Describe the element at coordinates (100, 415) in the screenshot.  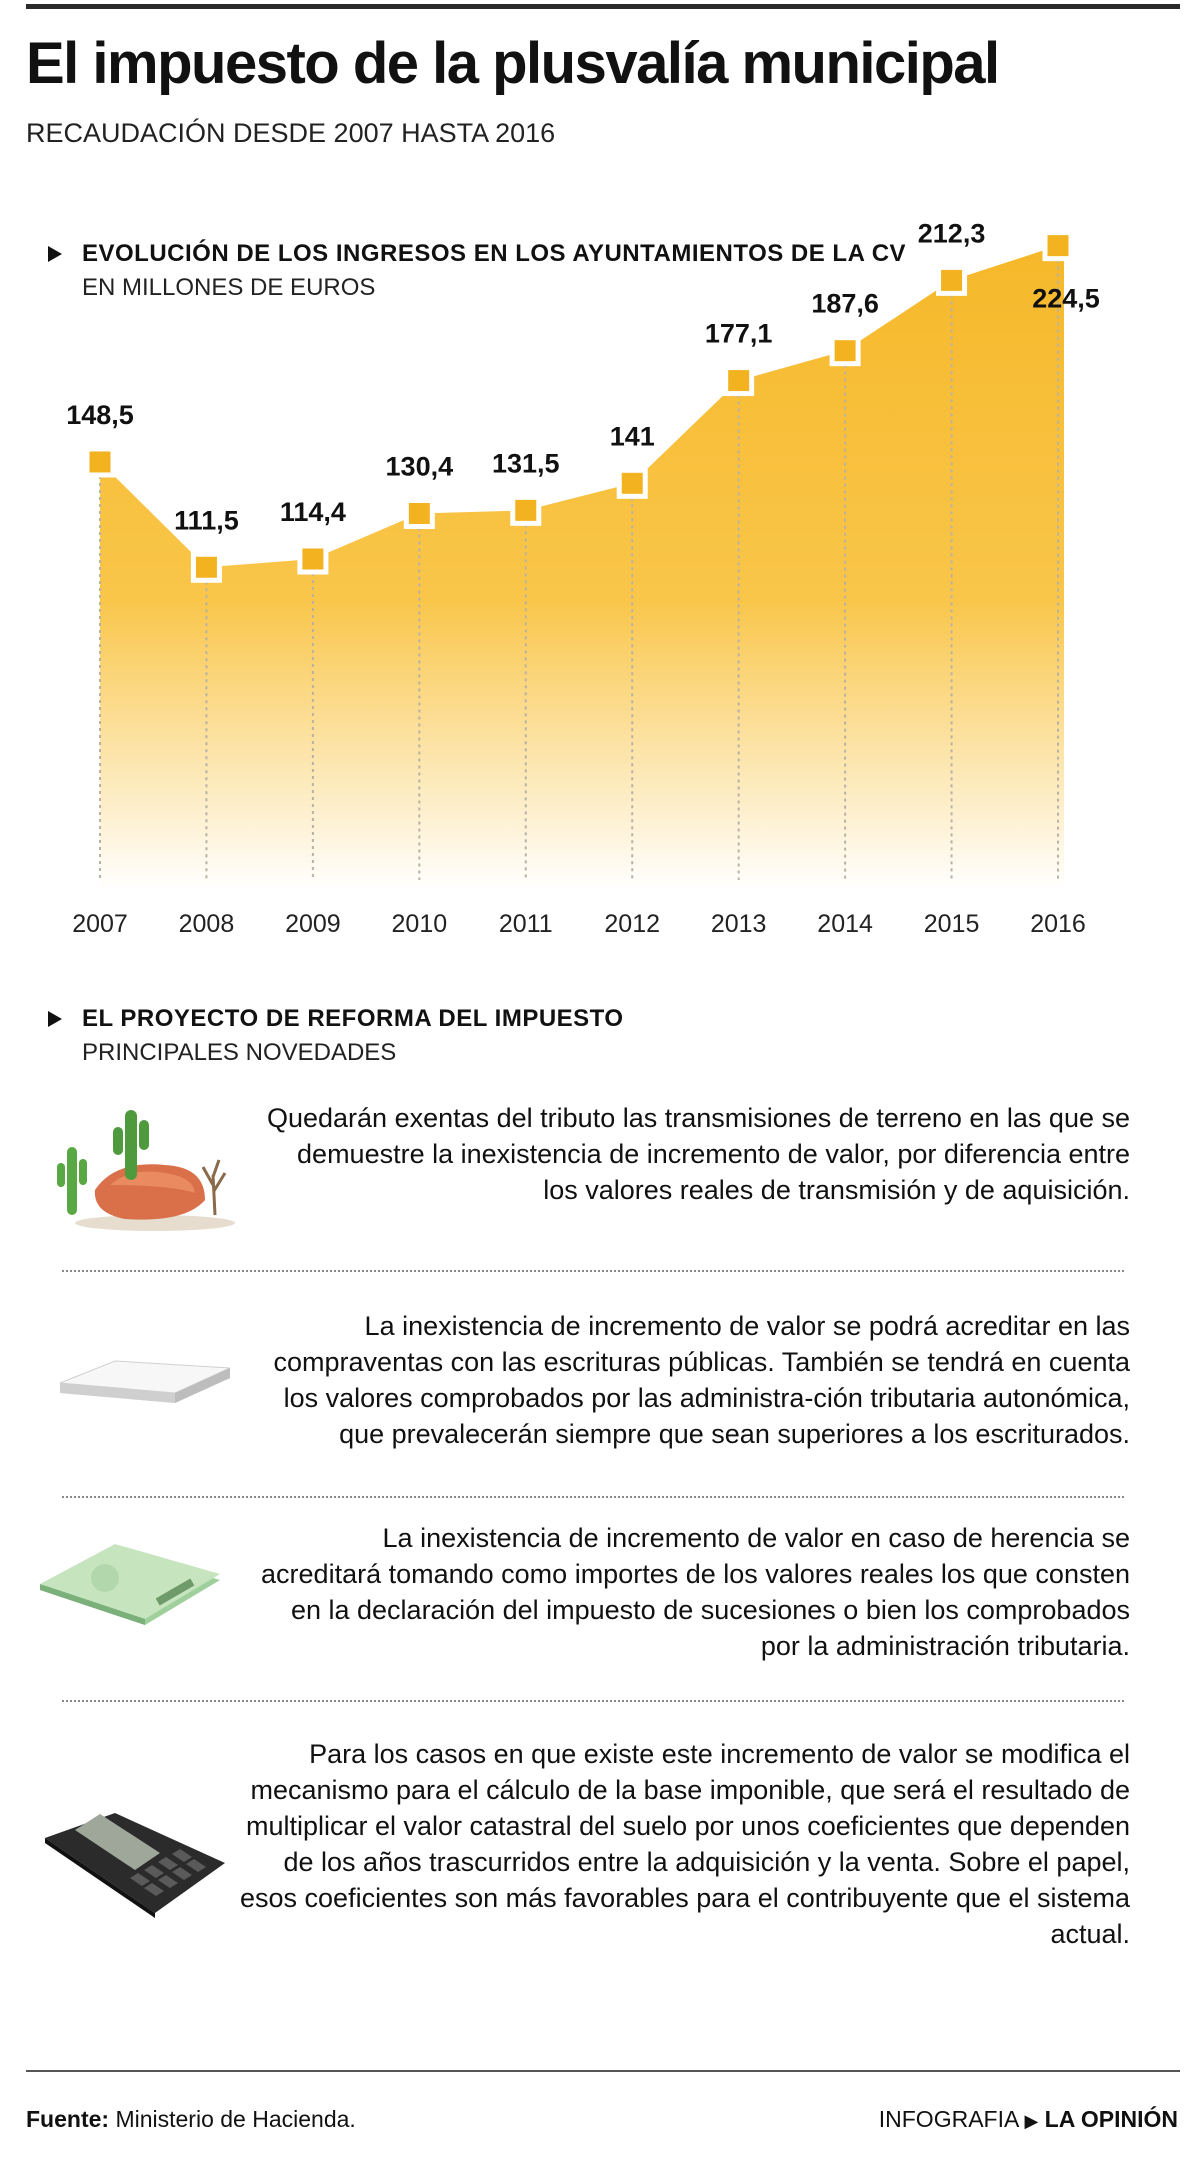
I see `data-label: 148,5` at that location.